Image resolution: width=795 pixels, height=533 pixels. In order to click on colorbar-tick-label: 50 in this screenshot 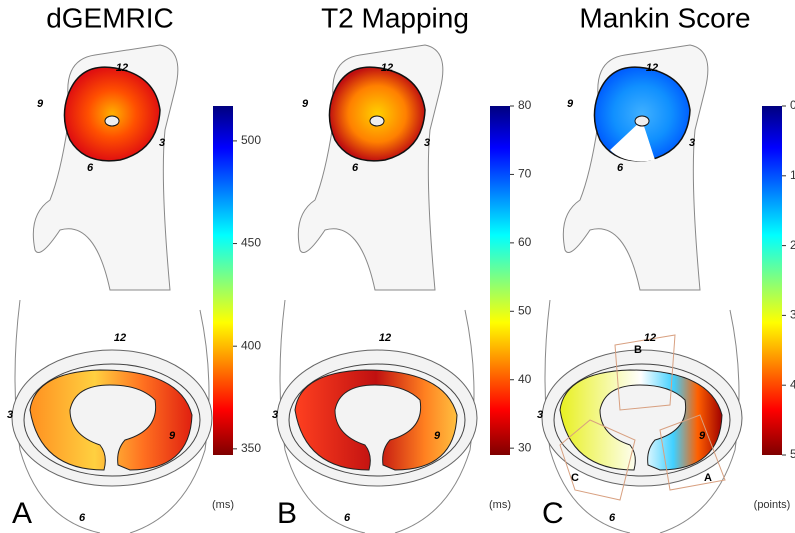, I will do `click(525, 310)`.